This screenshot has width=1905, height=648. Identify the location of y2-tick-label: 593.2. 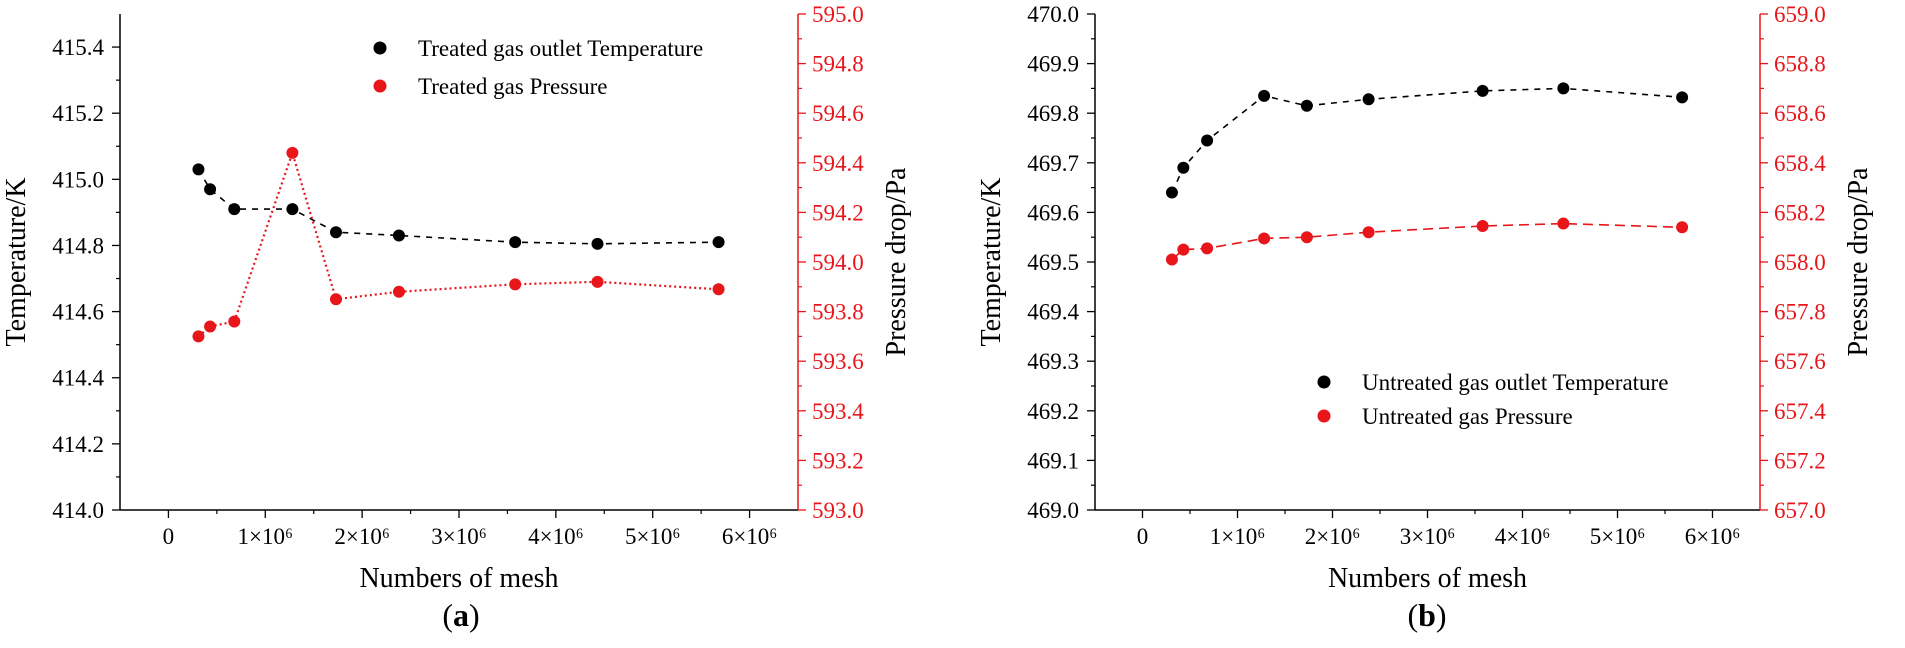
(838, 460).